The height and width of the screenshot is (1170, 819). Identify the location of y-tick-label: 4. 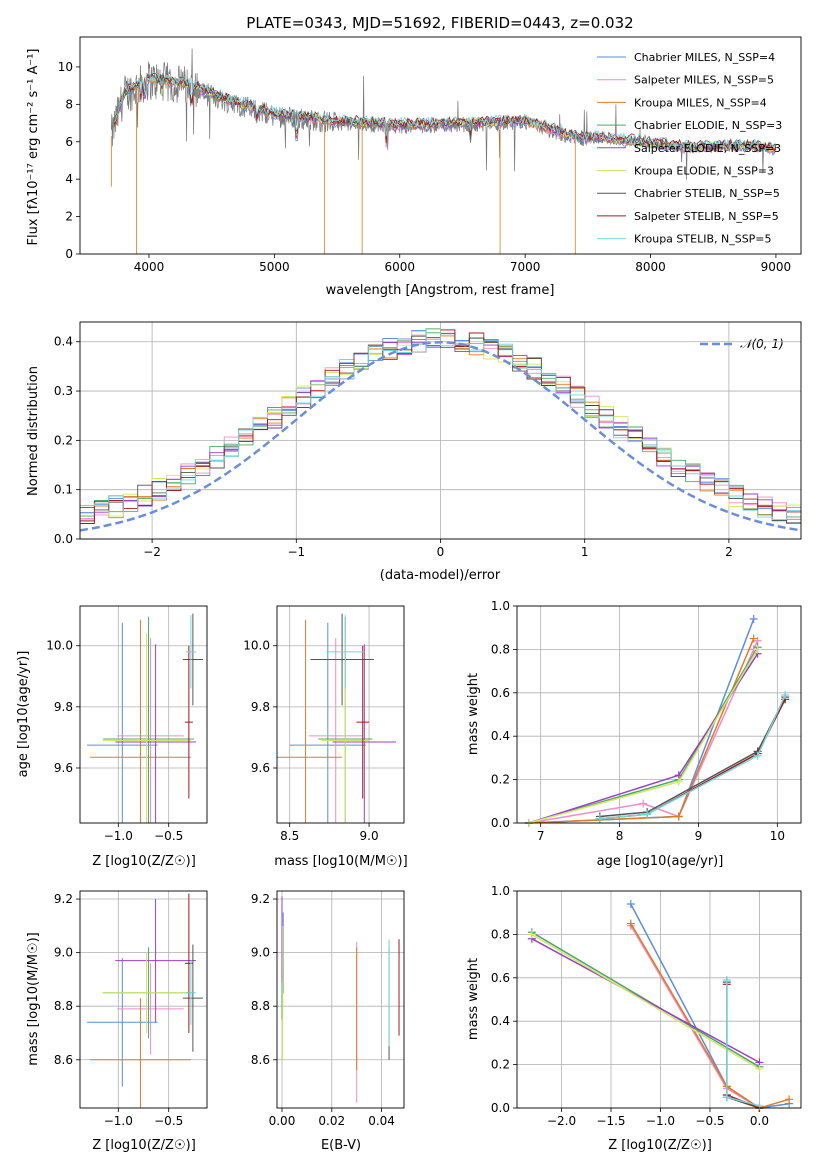
(69, 179).